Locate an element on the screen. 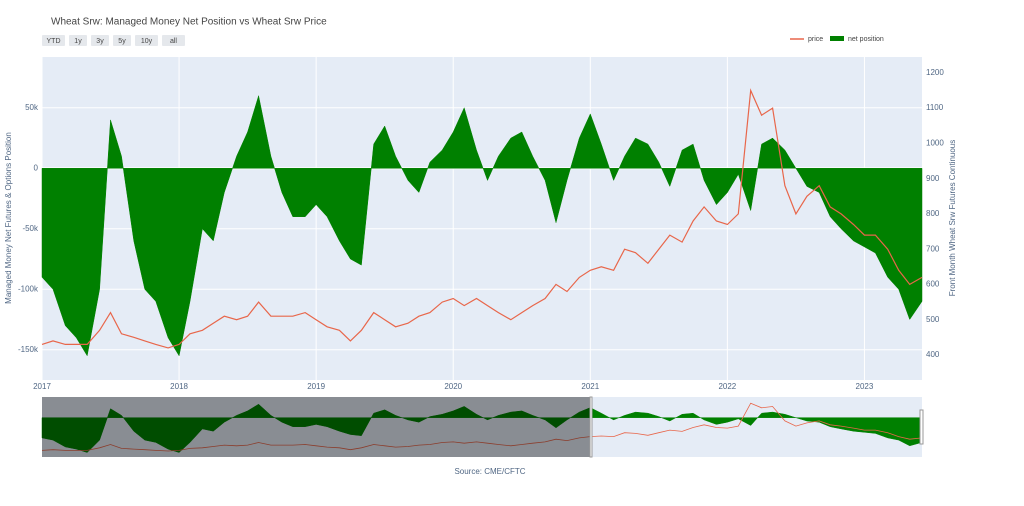 This screenshot has height=506, width=1024. range-slider is located at coordinates (482, 427).